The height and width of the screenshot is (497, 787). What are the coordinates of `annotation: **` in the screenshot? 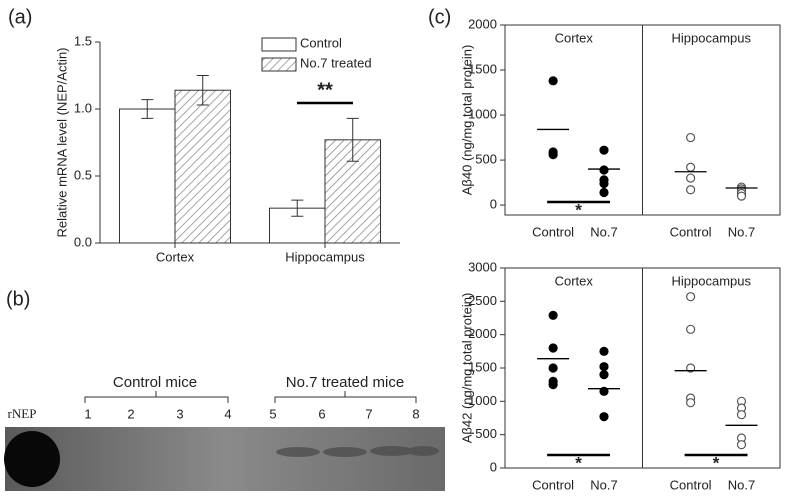 It's located at (325, 90).